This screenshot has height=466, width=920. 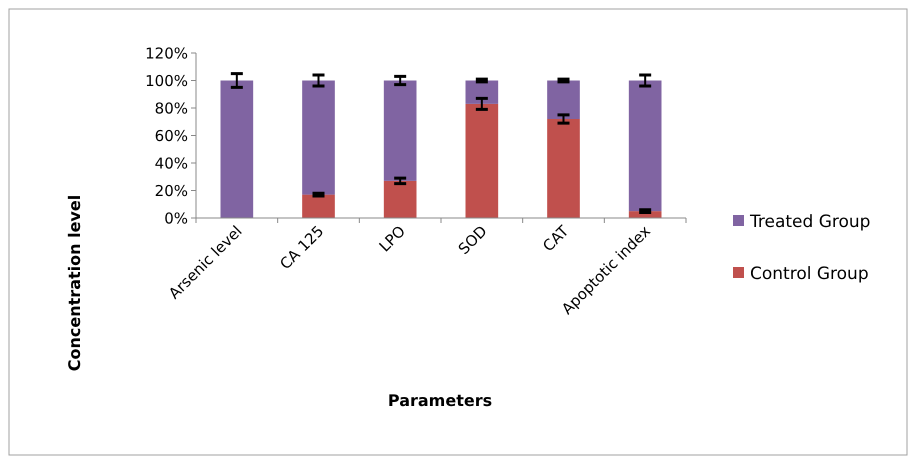 I want to click on x-tick-label: CA 125, so click(x=302, y=248).